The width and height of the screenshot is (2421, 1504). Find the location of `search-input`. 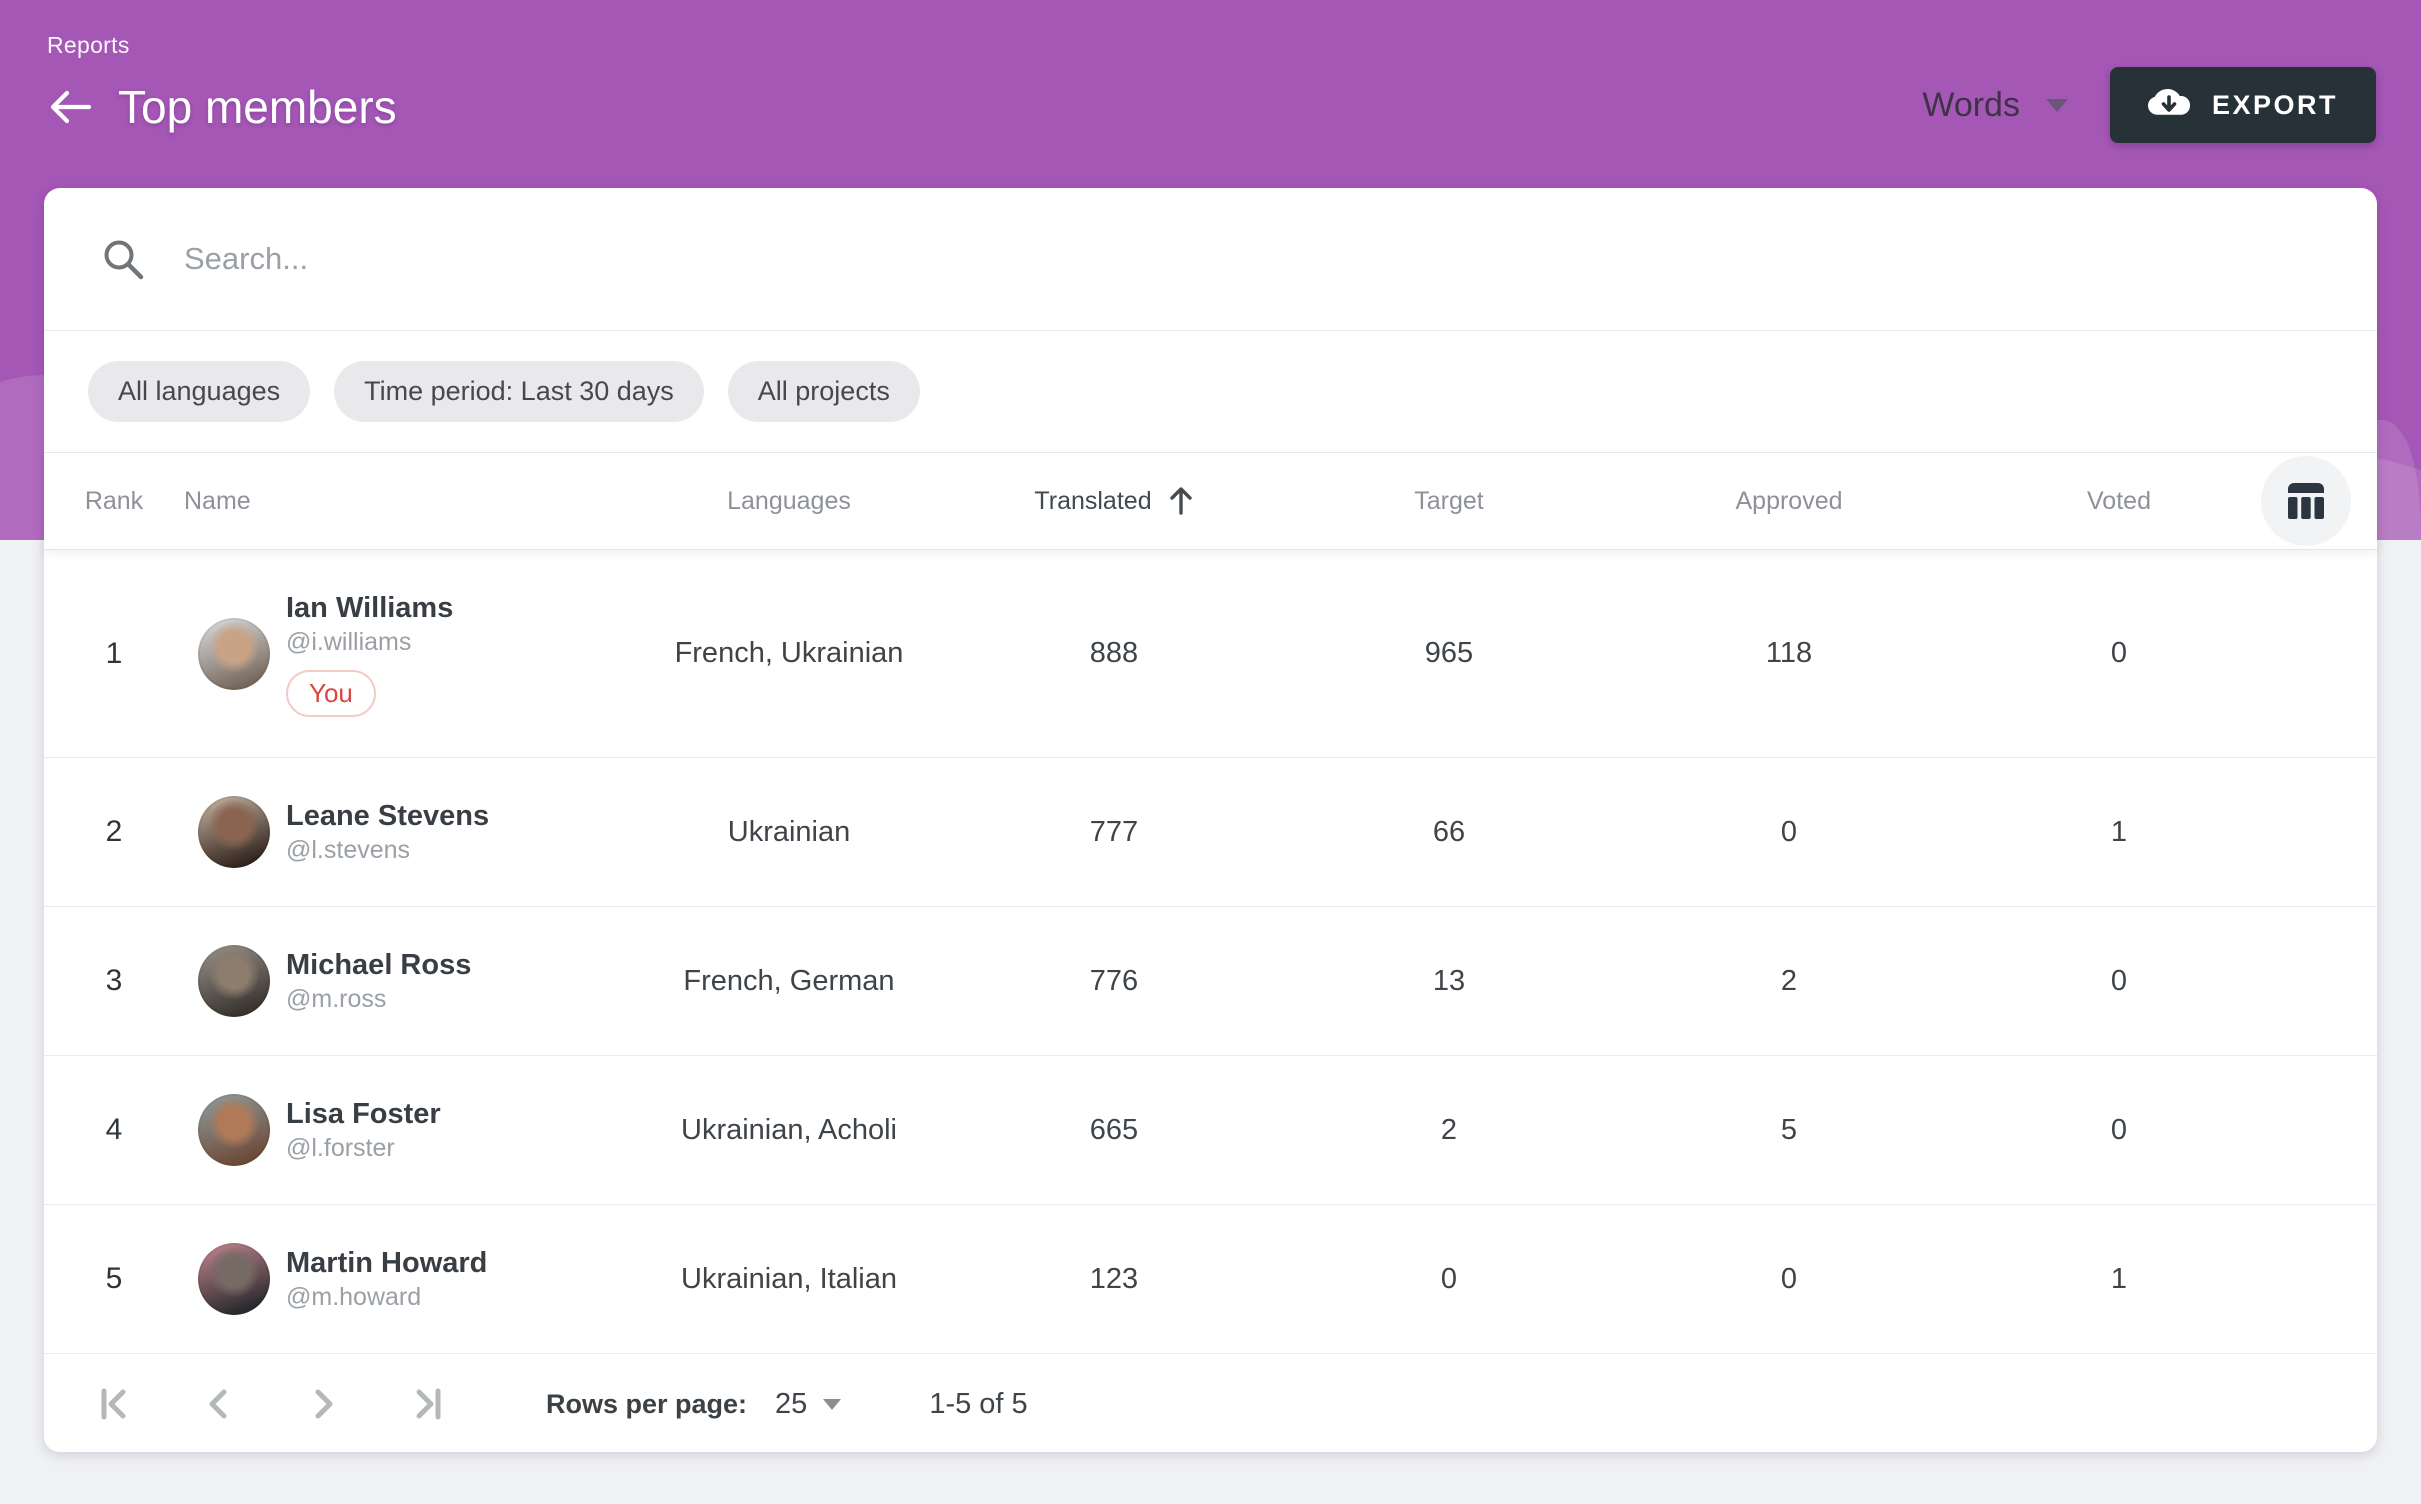

search-input is located at coordinates (1251, 259).